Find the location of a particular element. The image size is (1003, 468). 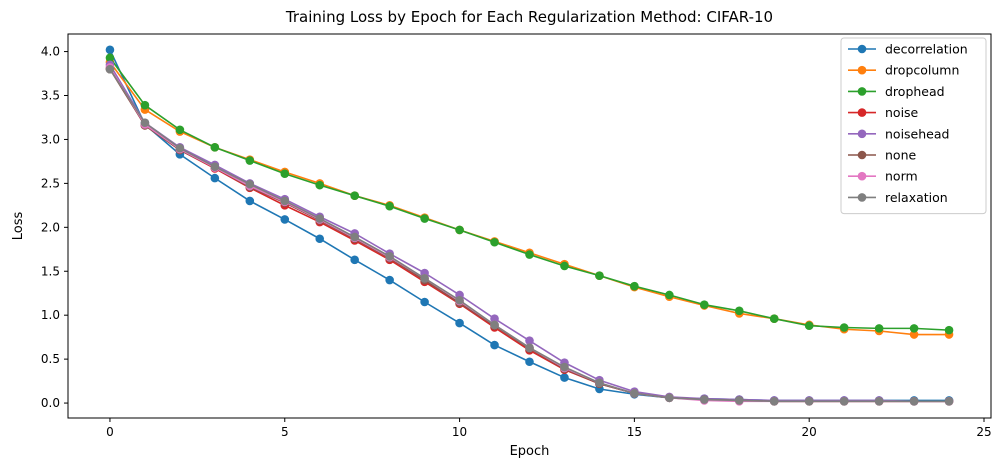

y-tick-label: 4.0 is located at coordinates (50, 52).